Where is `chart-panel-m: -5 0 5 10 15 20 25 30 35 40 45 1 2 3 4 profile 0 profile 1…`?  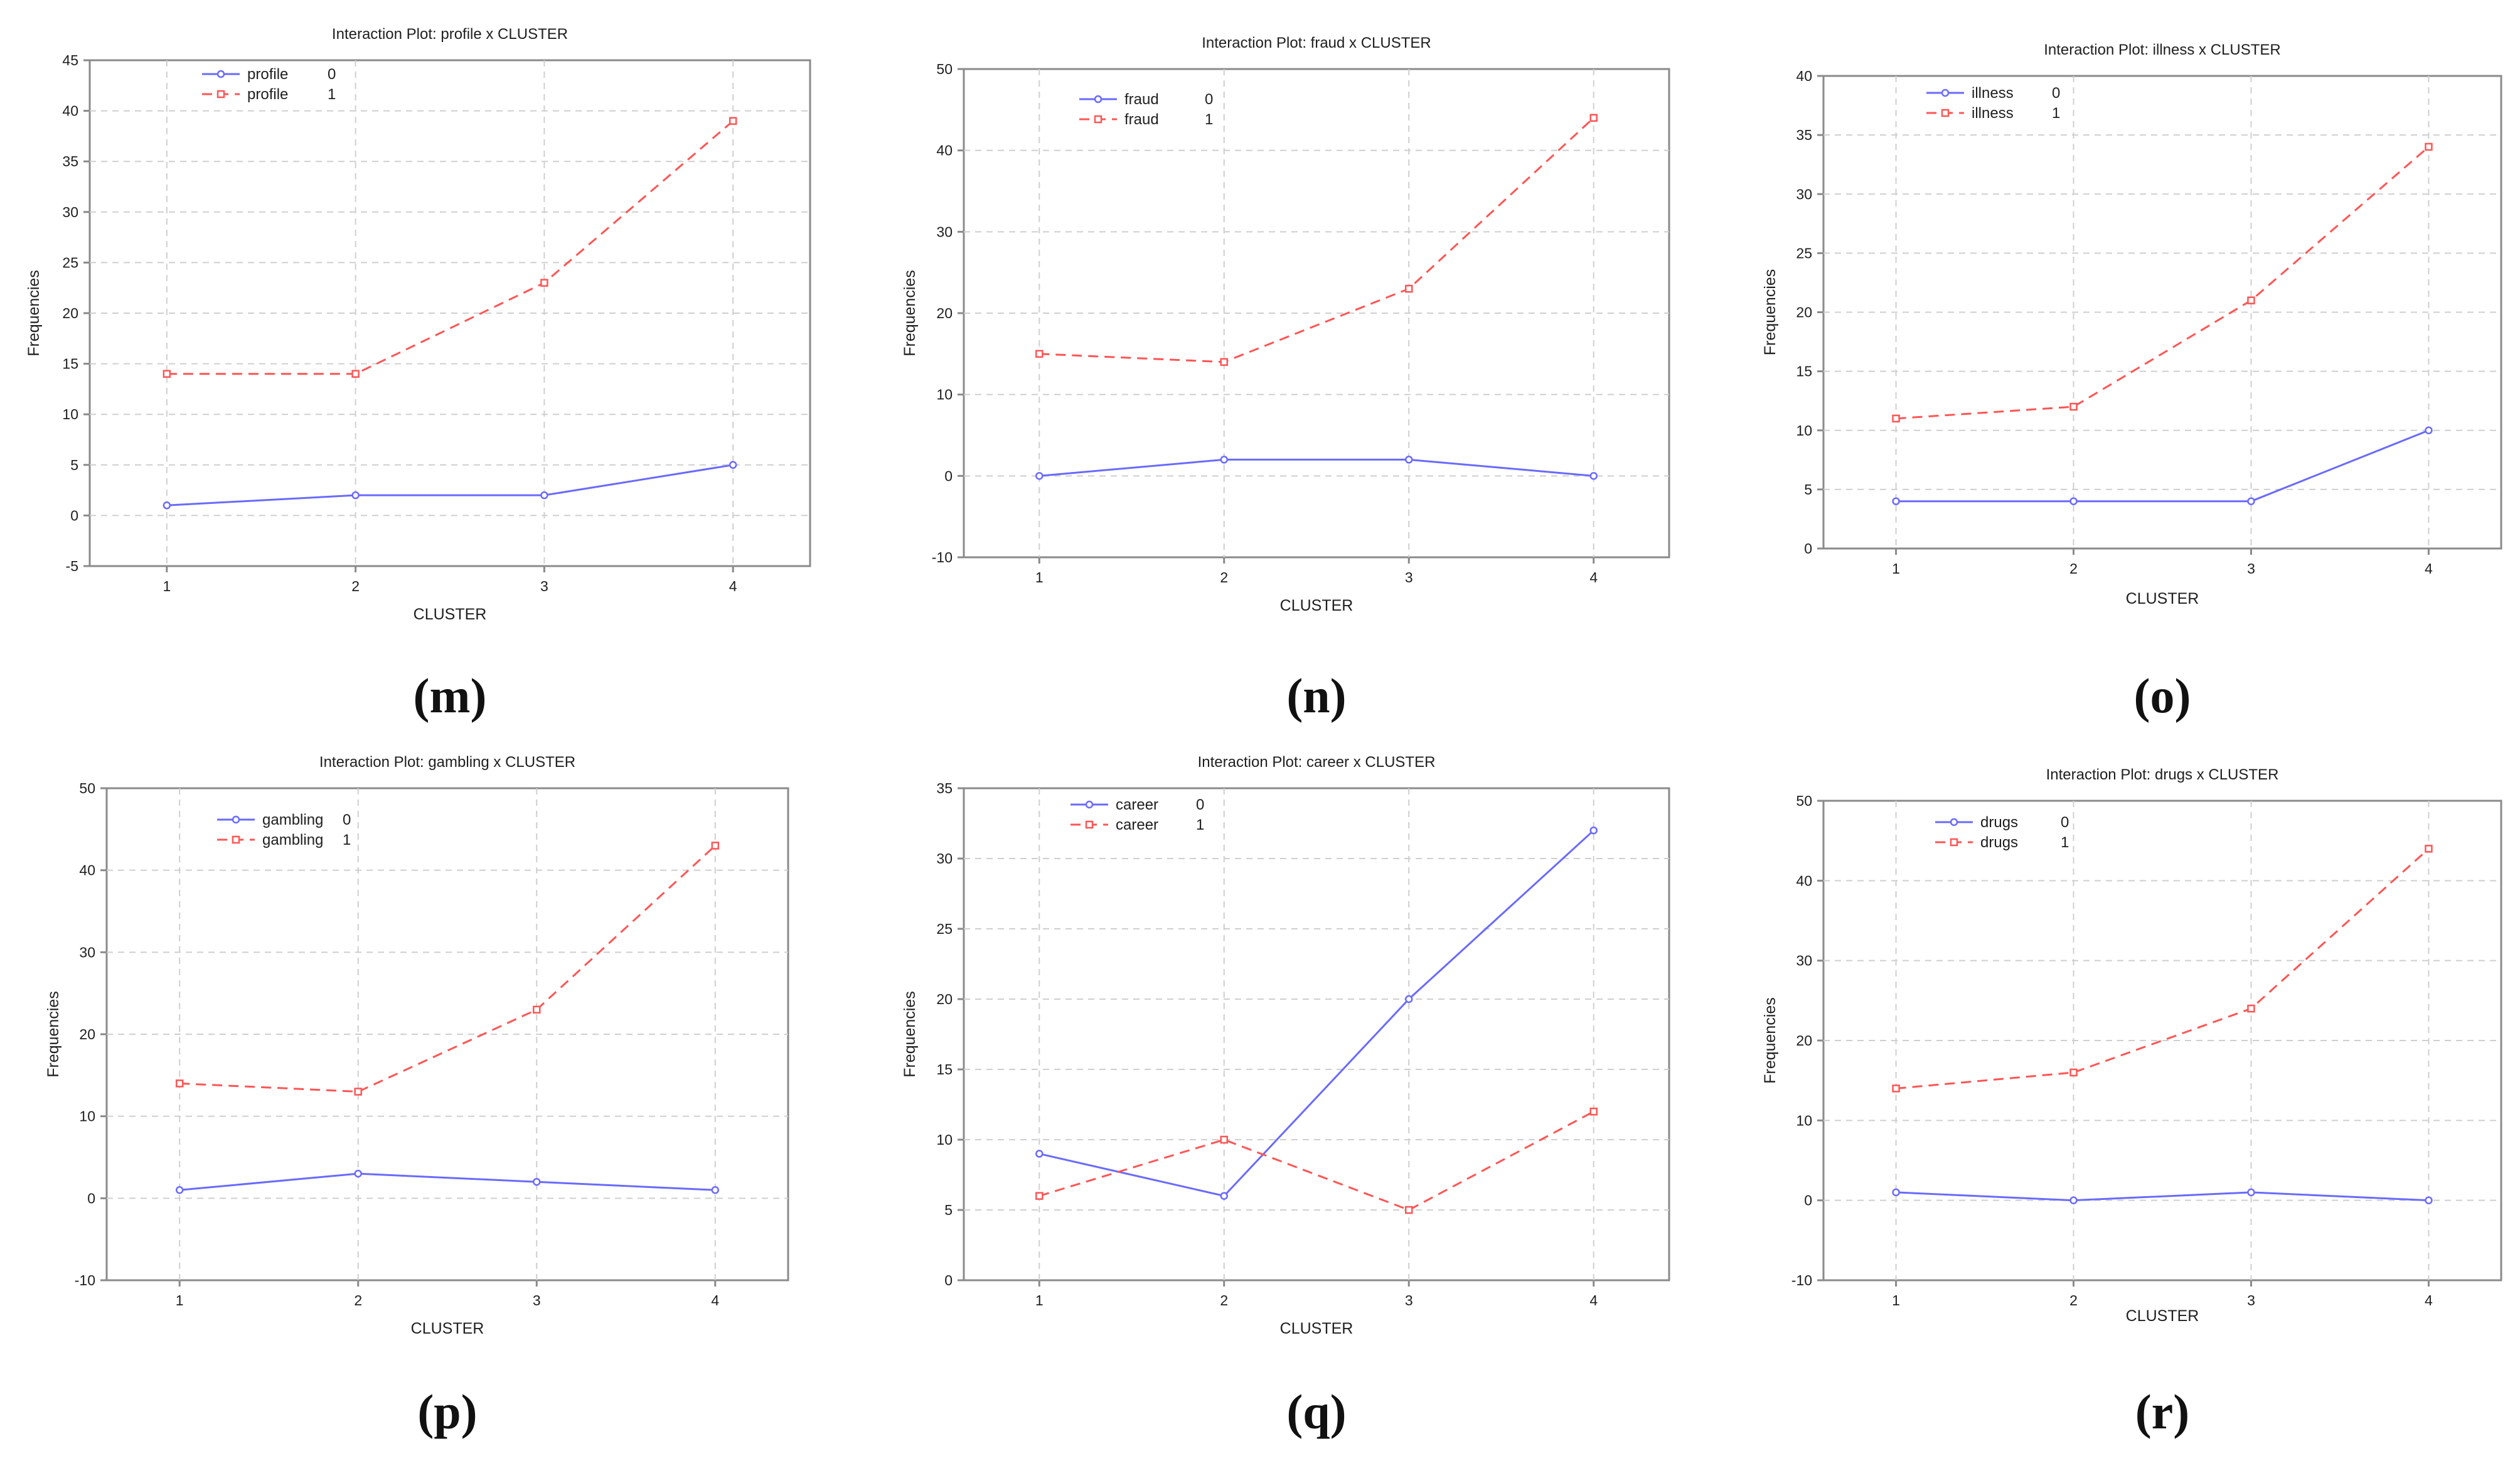
chart-panel-m: -5 0 5 10 15 20 25 30 35 40 45 1 2 3 4 profile 0 profile 1… is located at coordinates (418, 374).